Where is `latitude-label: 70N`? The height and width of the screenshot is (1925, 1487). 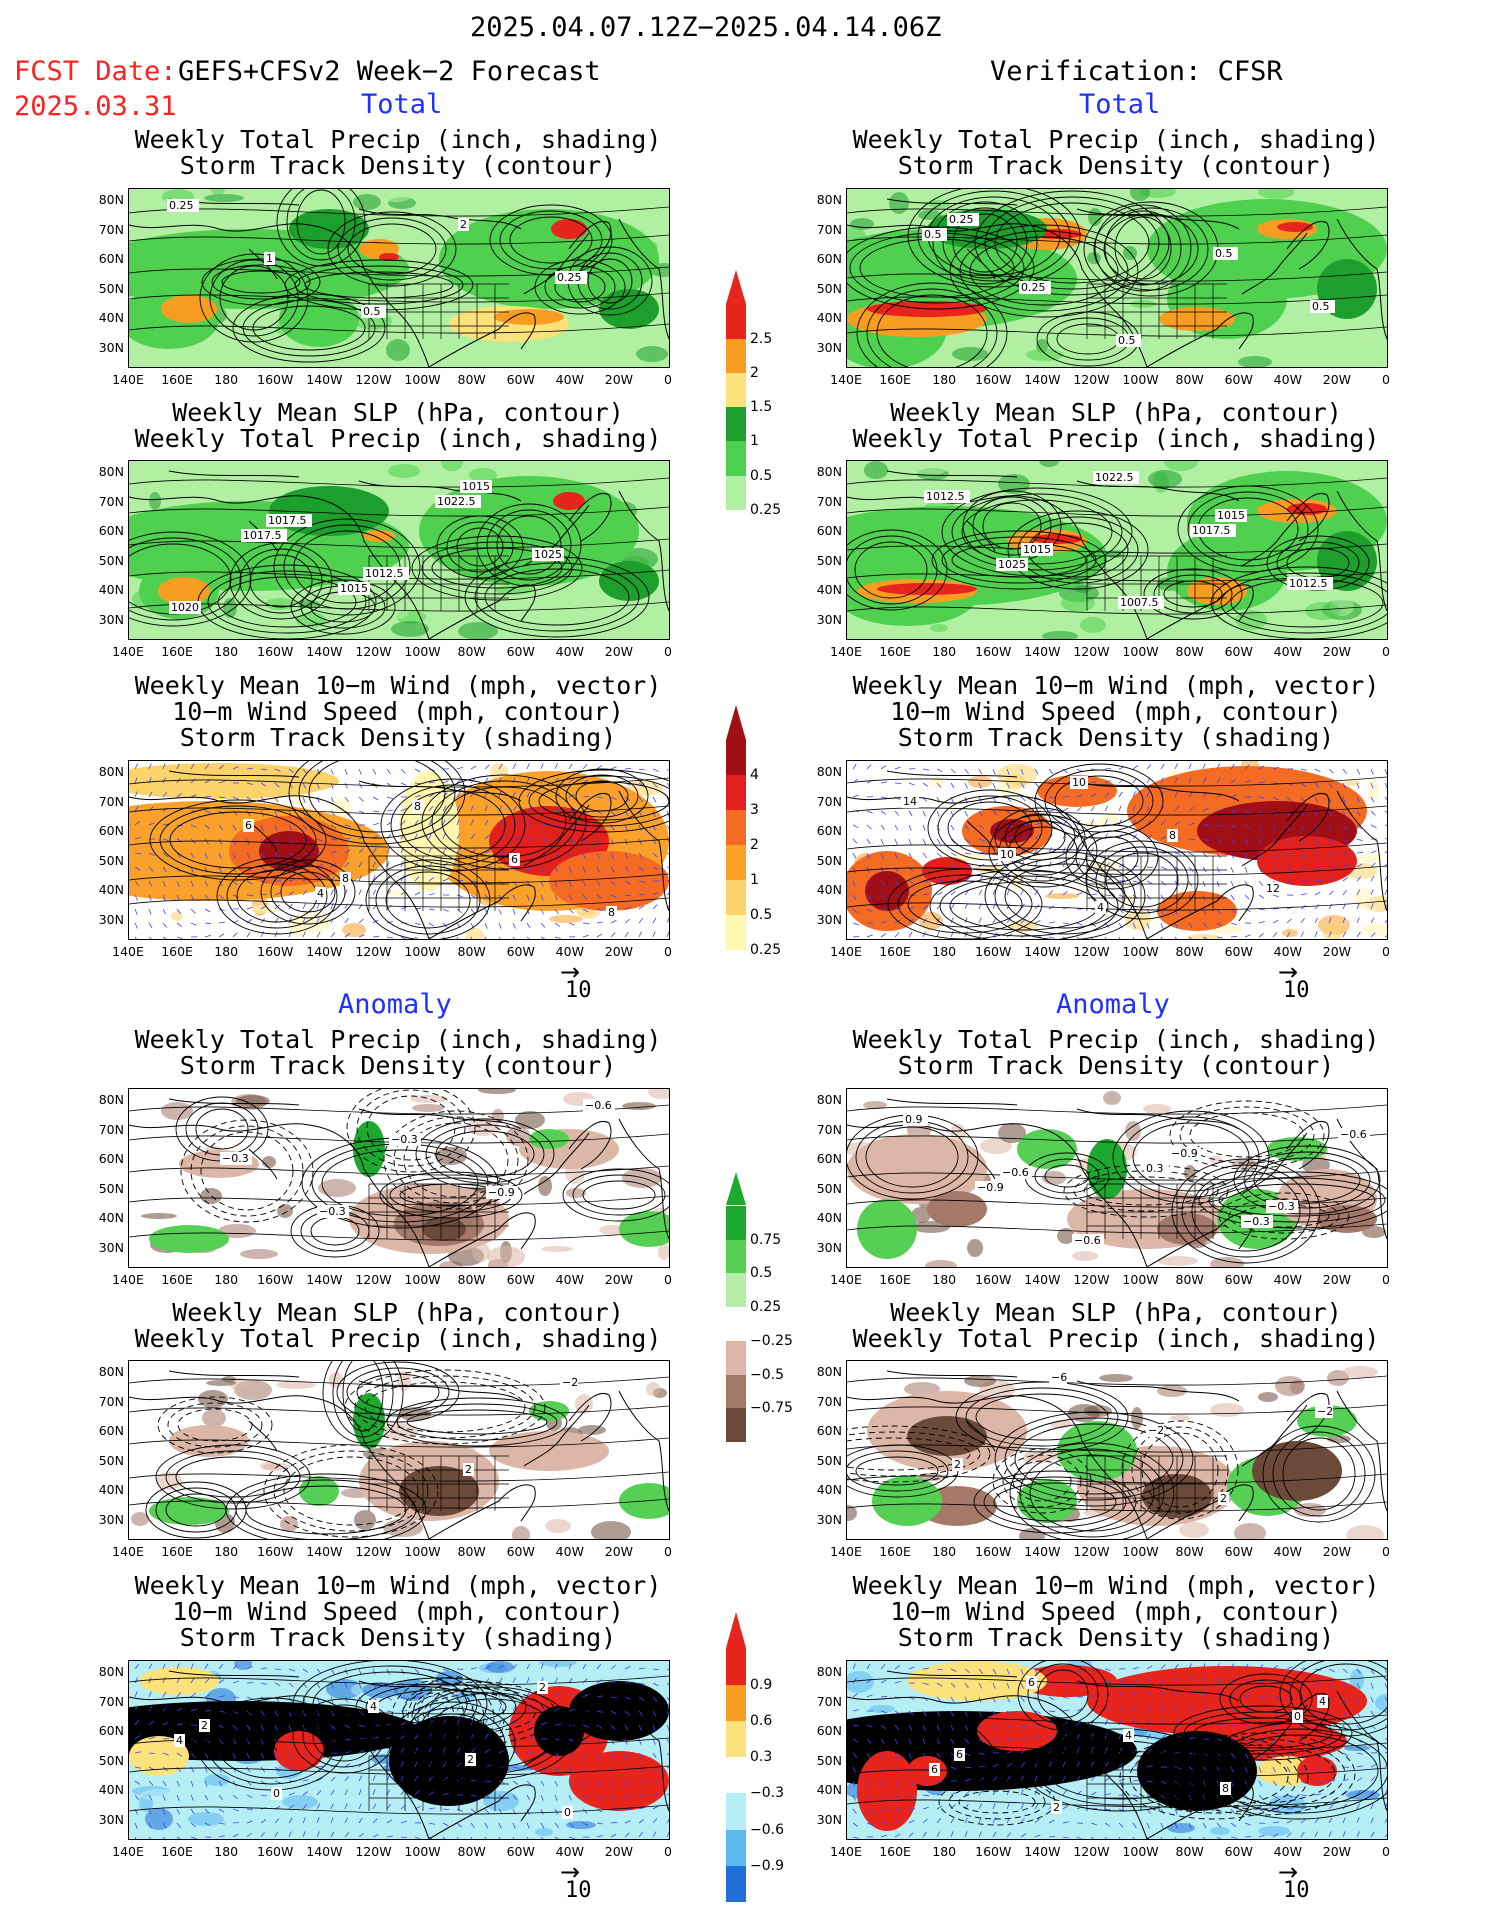
latitude-label: 70N is located at coordinates (111, 501).